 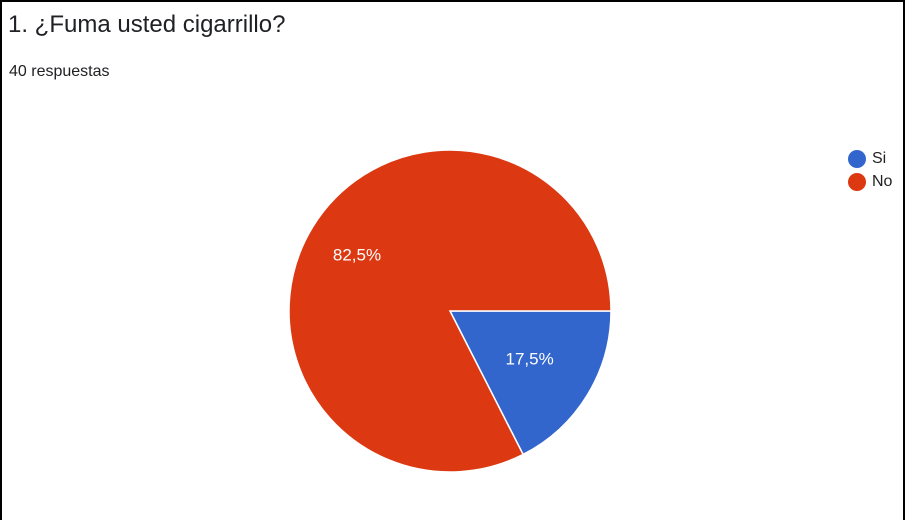 What do you see at coordinates (870, 158) in the screenshot?
I see `legend-item-si: Si` at bounding box center [870, 158].